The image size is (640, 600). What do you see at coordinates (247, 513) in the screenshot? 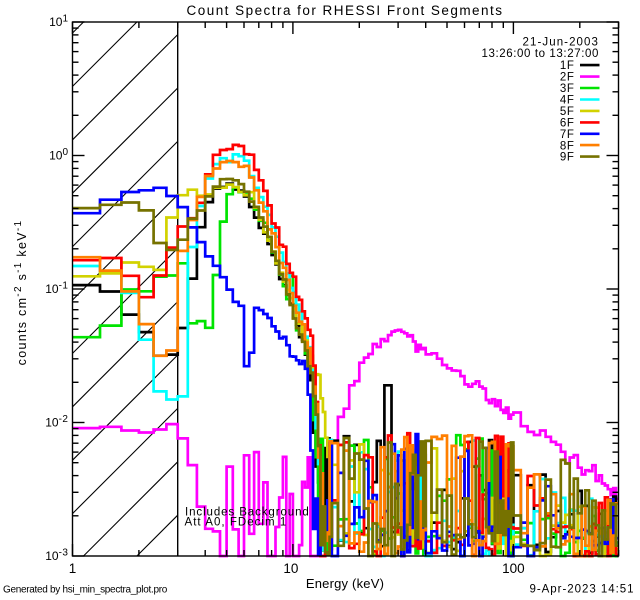
I see `svg-text: Includes Background` at bounding box center [247, 513].